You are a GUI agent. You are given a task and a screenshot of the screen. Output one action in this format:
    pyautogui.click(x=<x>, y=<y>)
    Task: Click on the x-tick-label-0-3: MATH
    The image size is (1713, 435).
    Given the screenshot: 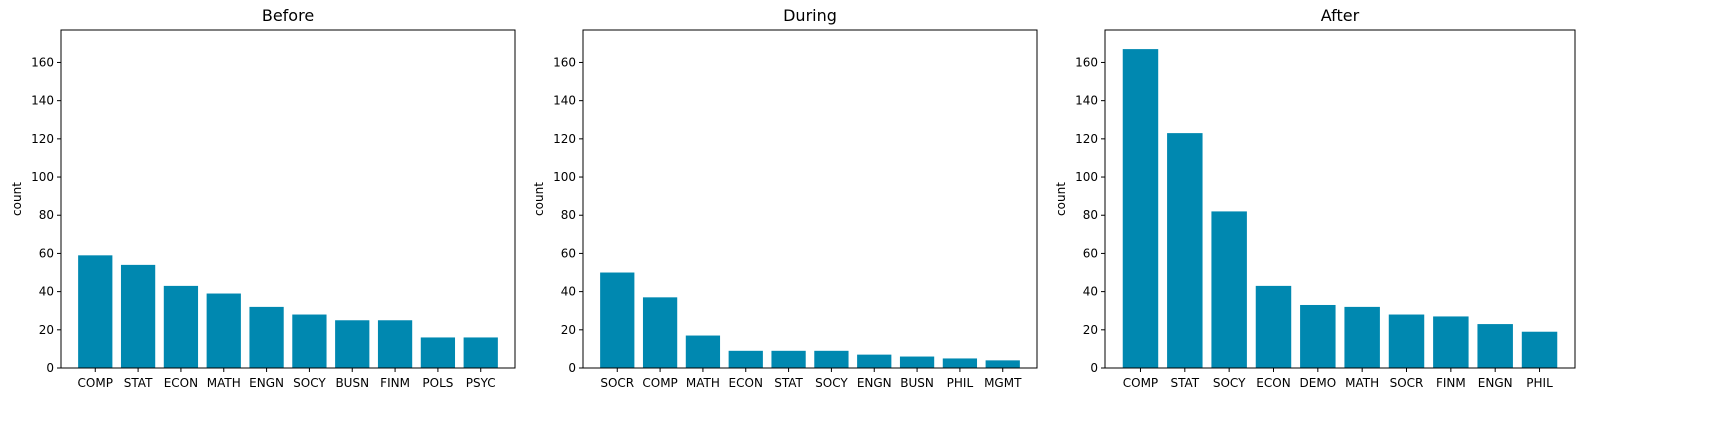 What is the action you would take?
    pyautogui.click(x=224, y=383)
    